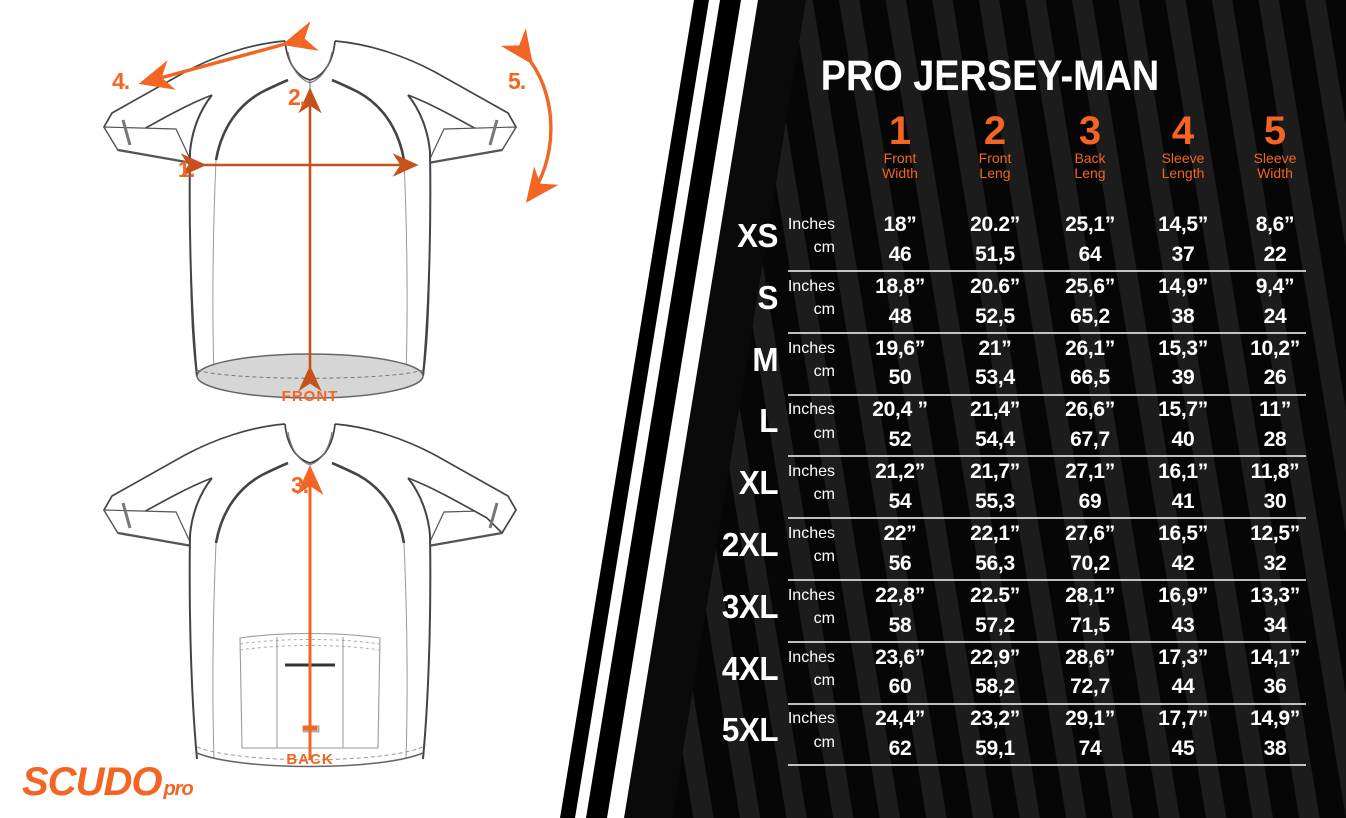 The width and height of the screenshot is (1346, 818). Describe the element at coordinates (186, 169) in the screenshot. I see `marker-label-1: 1.` at that location.